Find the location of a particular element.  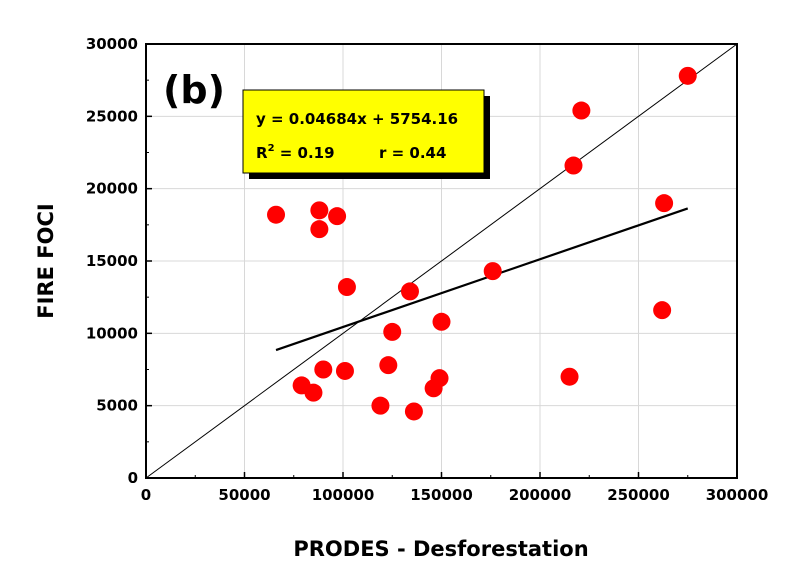

r-squared-sup: 2 is located at coordinates (271, 148).